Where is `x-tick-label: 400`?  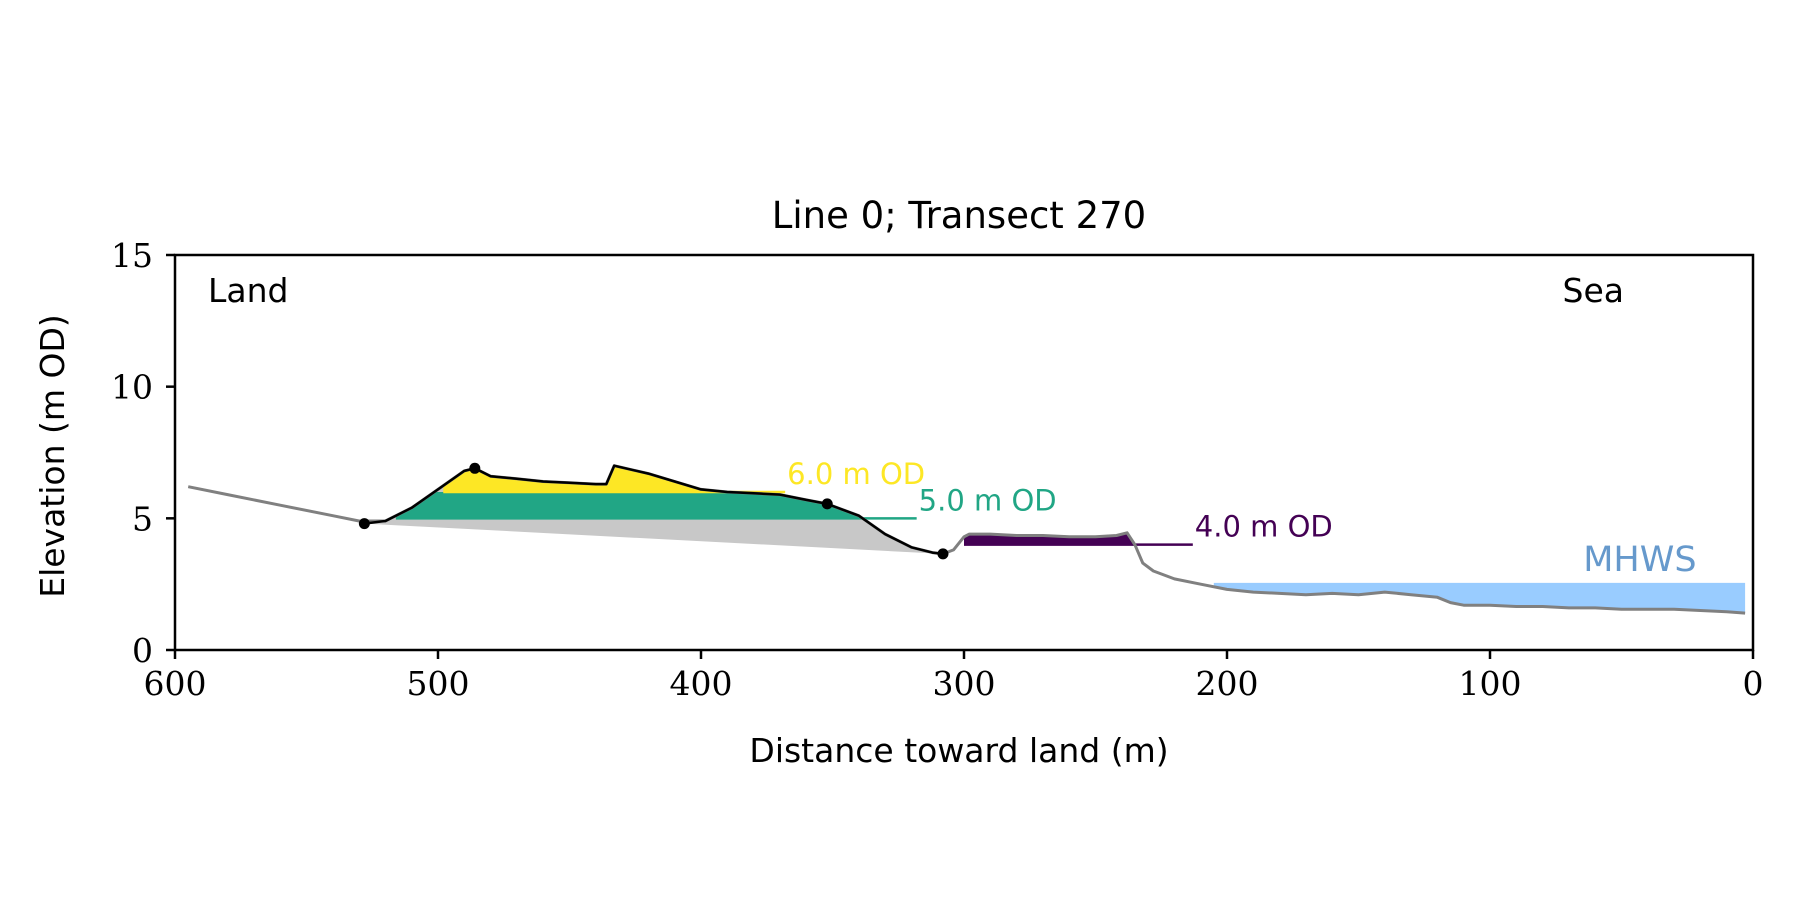
x-tick-label: 400 is located at coordinates (701, 683).